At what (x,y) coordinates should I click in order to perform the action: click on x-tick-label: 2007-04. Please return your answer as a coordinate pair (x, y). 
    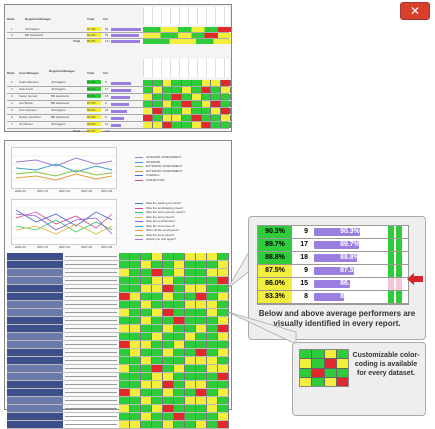
    Looking at the image, I should click on (65, 191).